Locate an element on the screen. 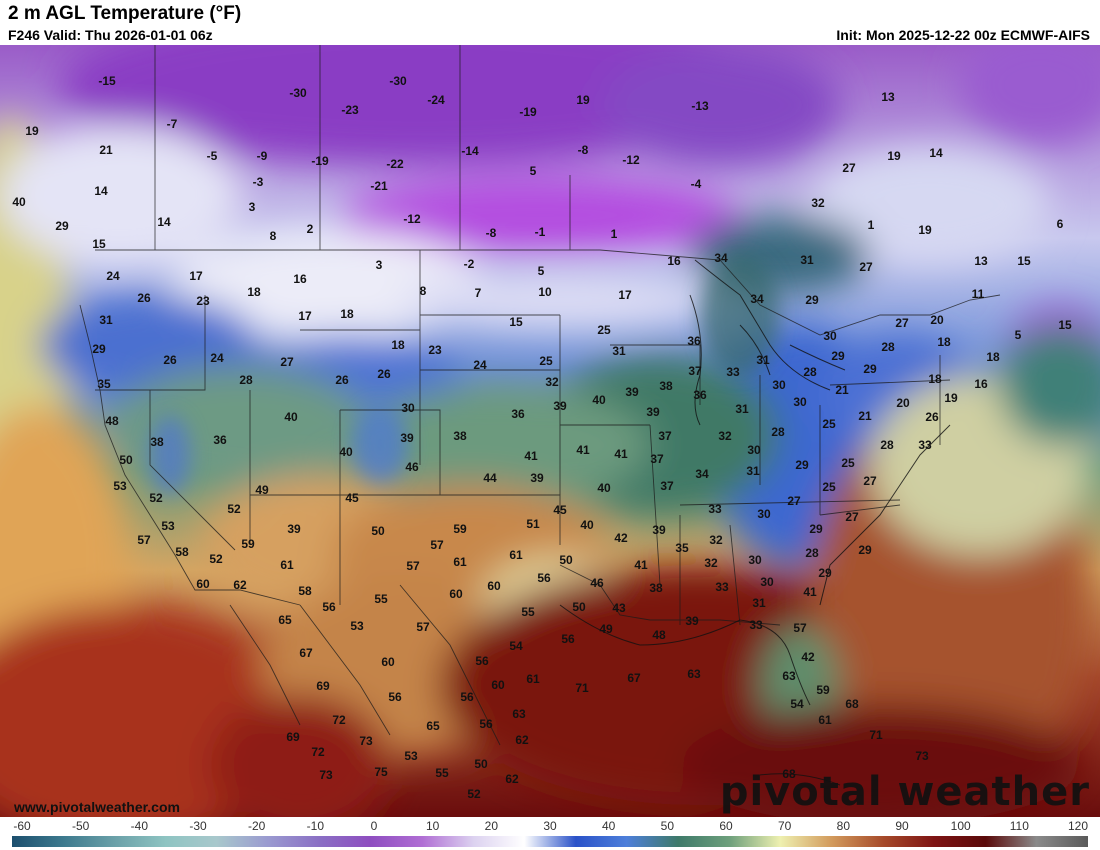 This screenshot has width=1100, height=850. temperature-label: -1 is located at coordinates (540, 232).